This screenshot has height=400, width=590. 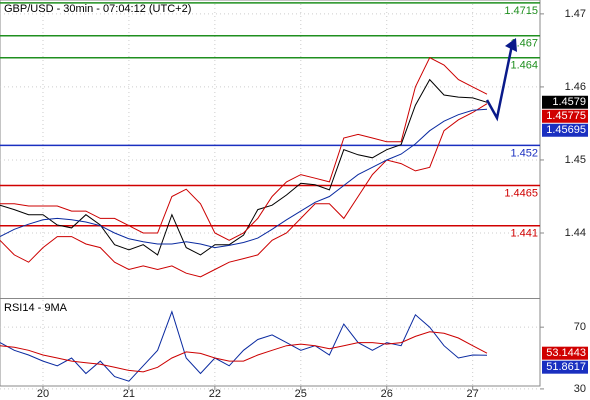 I want to click on last-value-label: 51.8617, so click(x=566, y=367).